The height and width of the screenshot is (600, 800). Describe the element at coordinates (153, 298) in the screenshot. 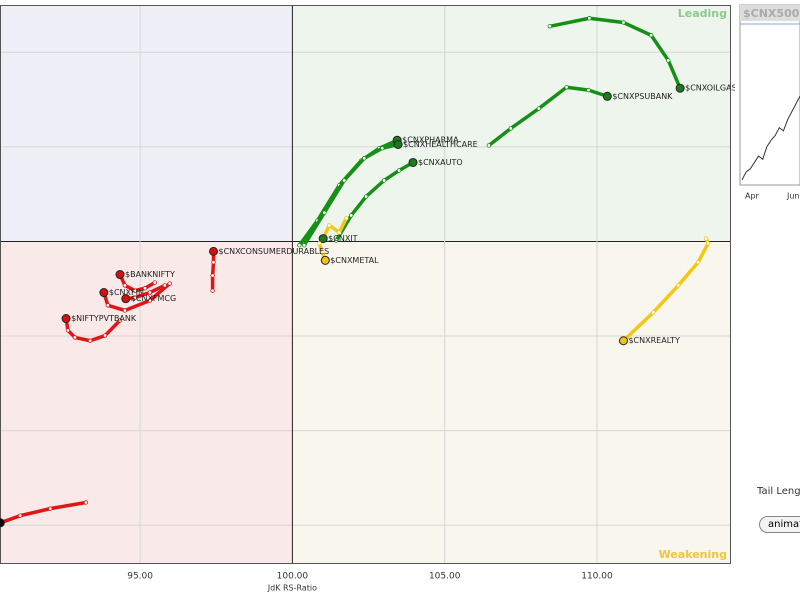

I see `series-label: $CNXFMCG` at that location.